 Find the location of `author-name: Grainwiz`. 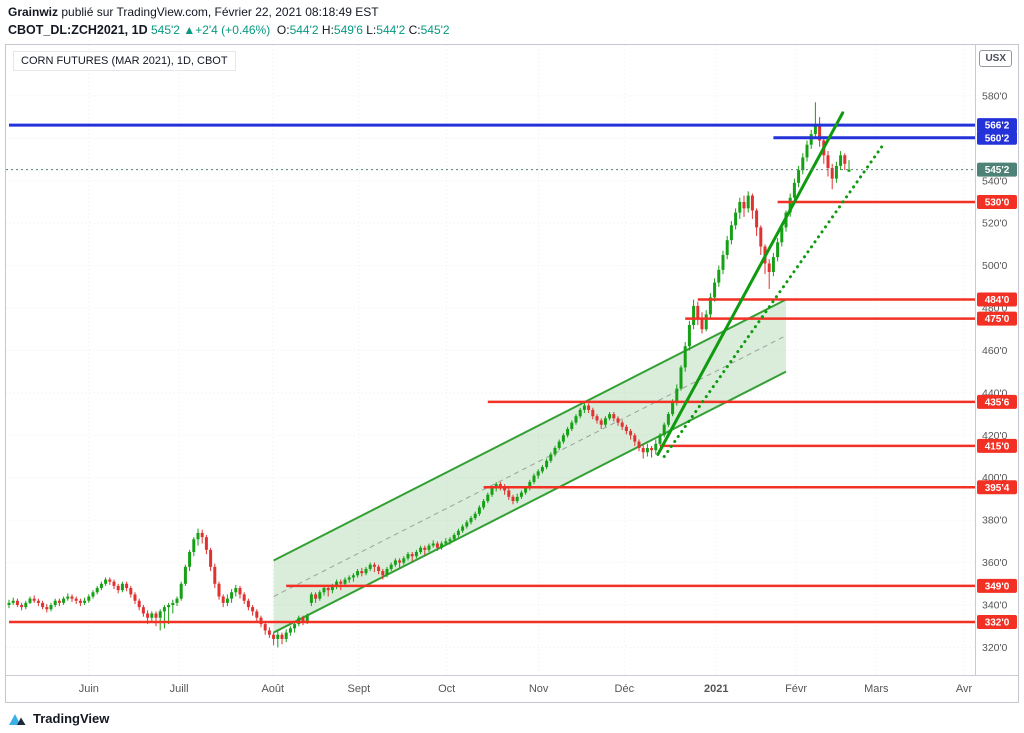

author-name: Grainwiz is located at coordinates (33, 12).